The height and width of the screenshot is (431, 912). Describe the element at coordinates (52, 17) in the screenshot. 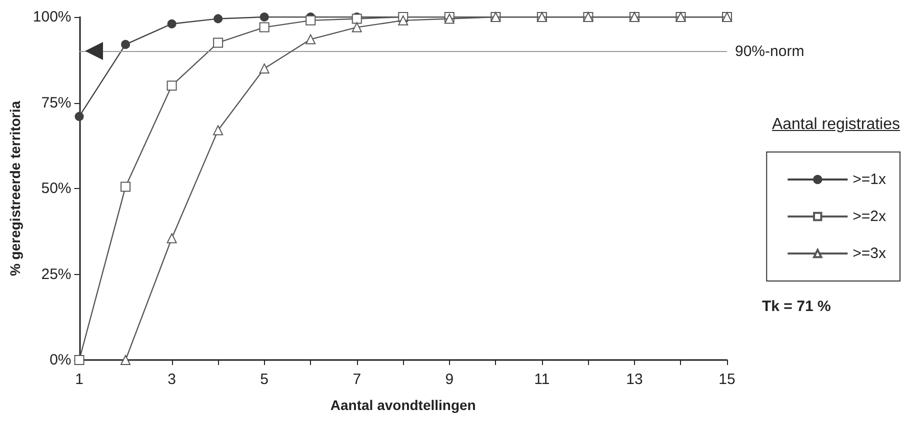

I see `y-tick-label: 100%` at that location.